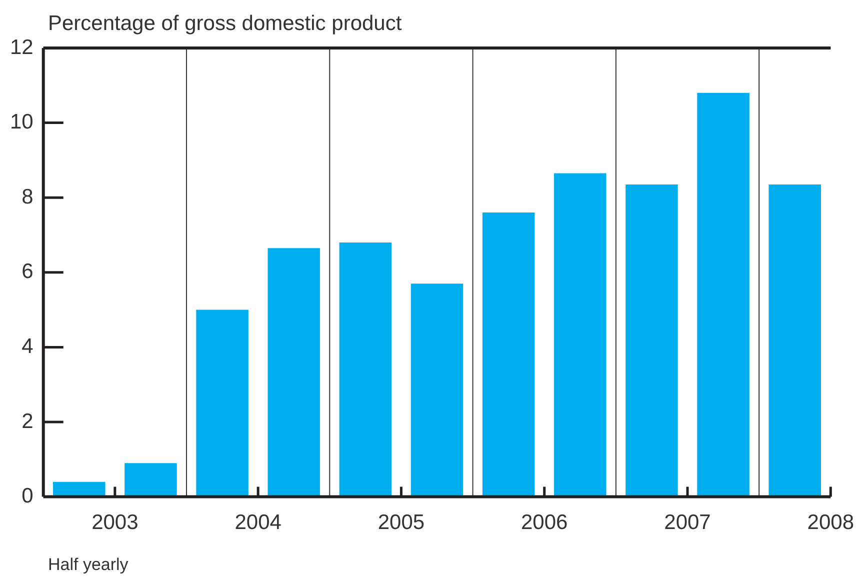  Describe the element at coordinates (28, 196) in the screenshot. I see `y-tick-label: 8` at that location.